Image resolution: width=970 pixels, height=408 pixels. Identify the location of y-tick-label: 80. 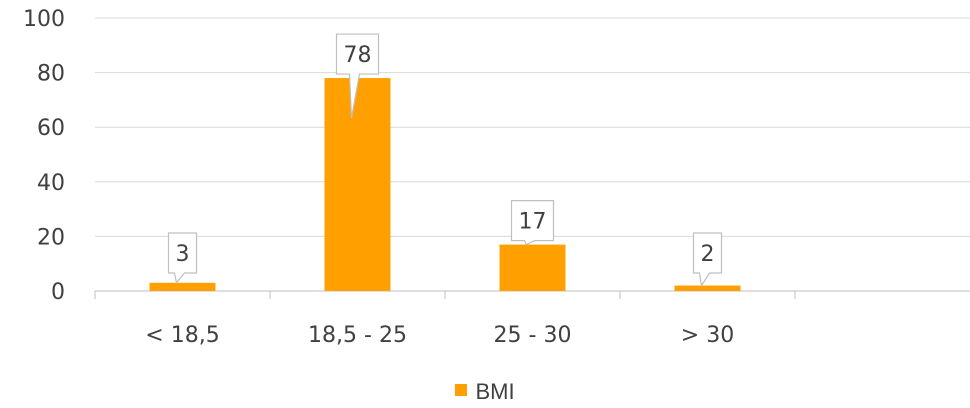
(51, 74).